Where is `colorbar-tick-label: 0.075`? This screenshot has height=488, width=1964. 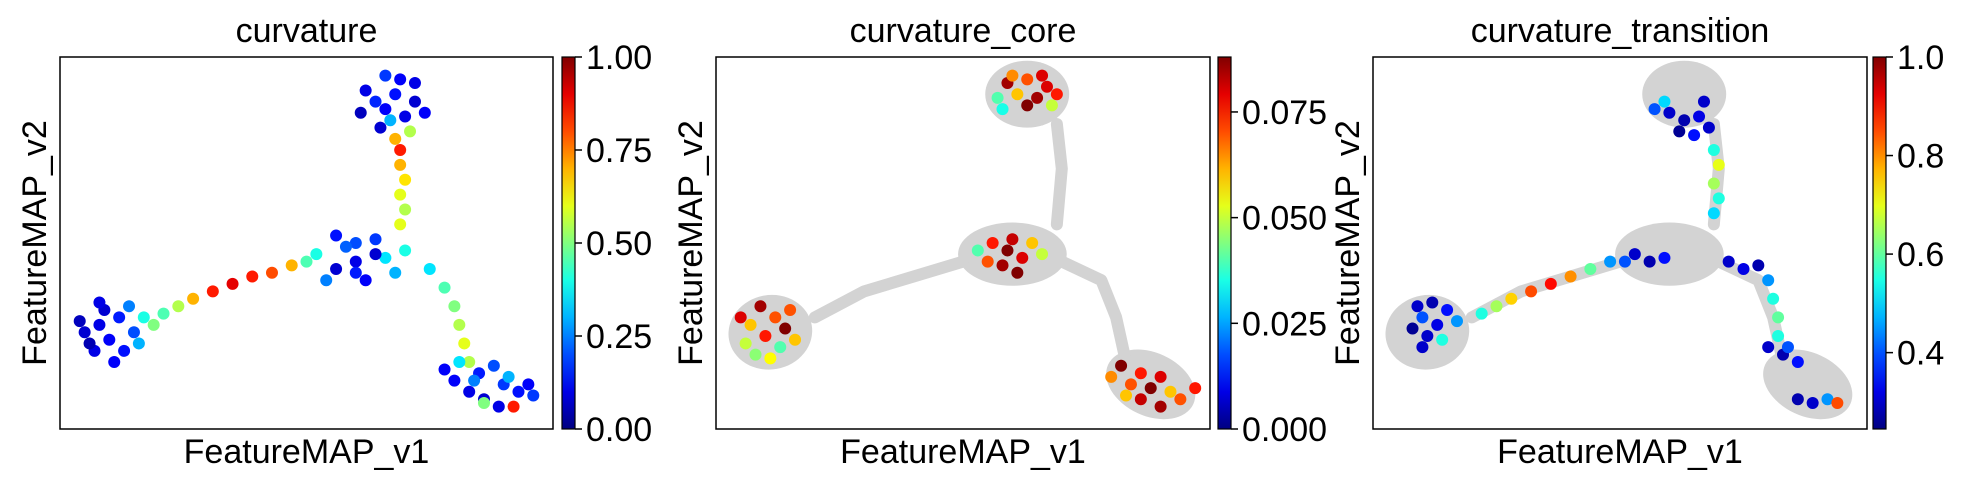 colorbar-tick-label: 0.075 is located at coordinates (1284, 113).